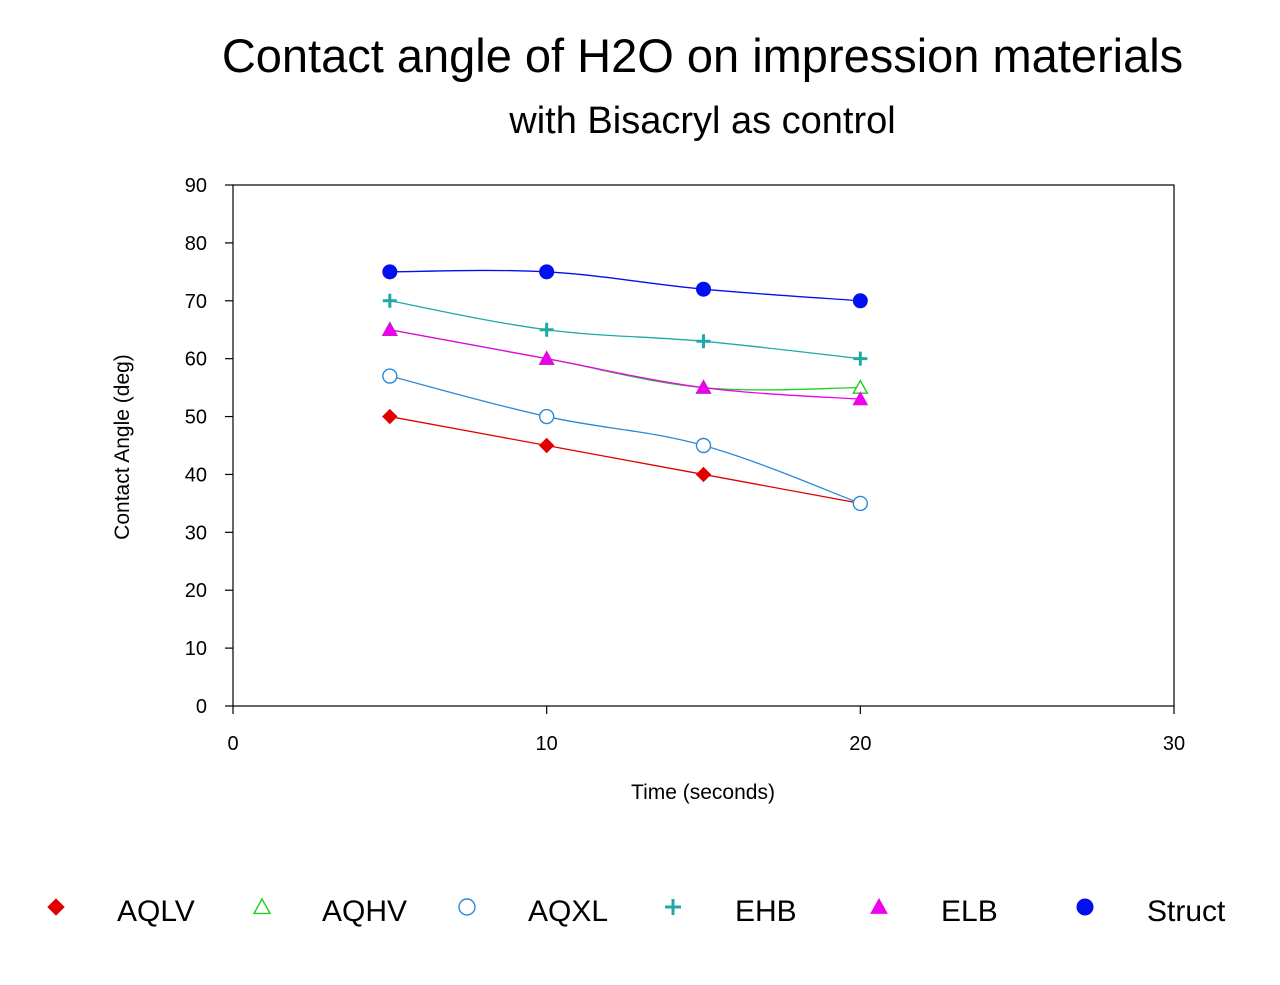 Image resolution: width=1280 pixels, height=985 pixels. Describe the element at coordinates (364, 911) in the screenshot. I see `legend-label: AQHV` at that location.